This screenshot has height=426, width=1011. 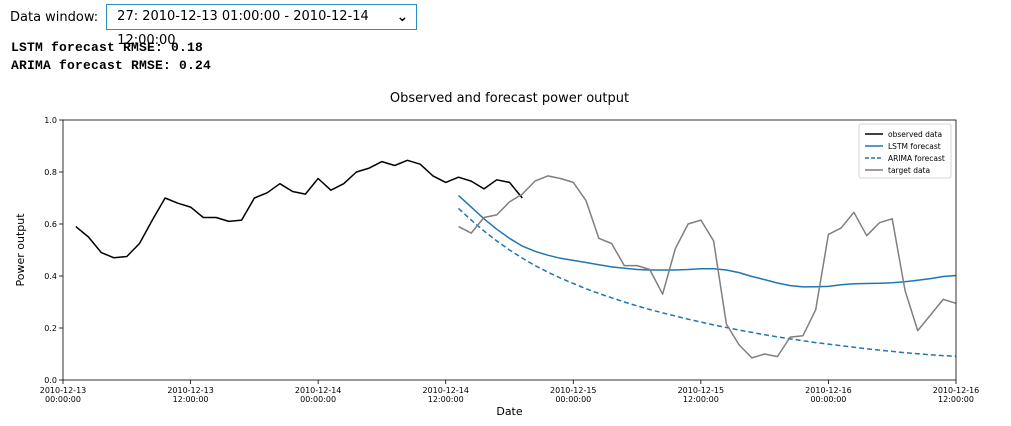 I want to click on series-line-lstm-forecast, so click(x=707, y=241).